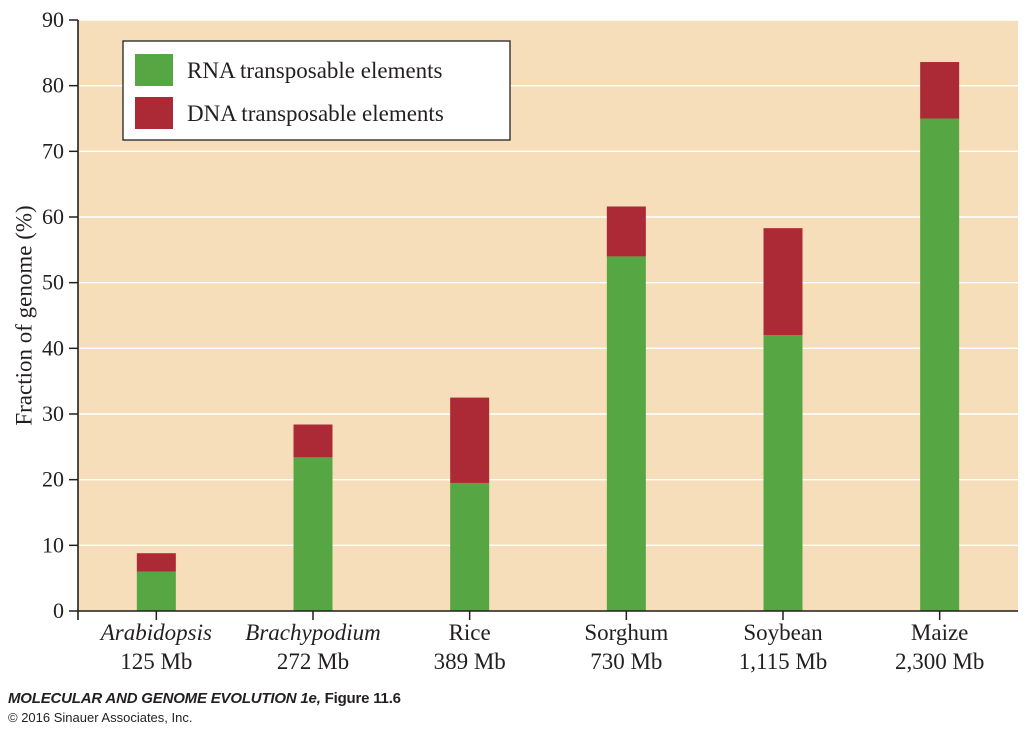 The width and height of the screenshot is (1024, 730). Describe the element at coordinates (940, 90) in the screenshot. I see `bar-dna-maize` at that location.